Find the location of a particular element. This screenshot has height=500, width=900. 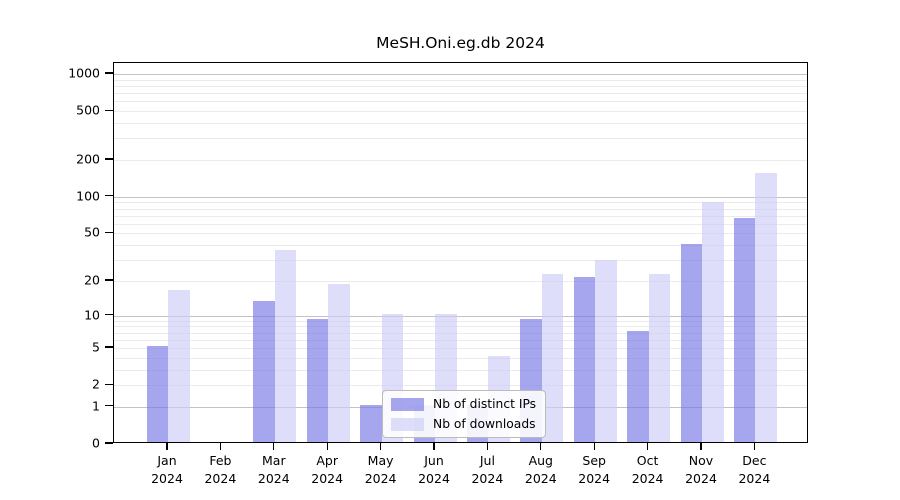

legend-swatch-distinct-ips-icon is located at coordinates (407, 404).